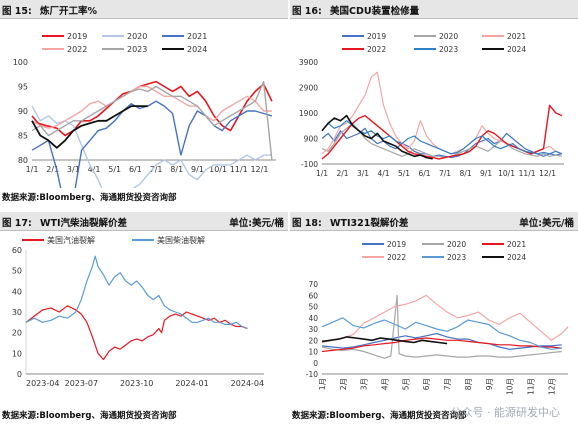 This screenshot has width=578, height=426. Describe the element at coordinates (308, 62) in the screenshot. I see `y-tick-label: 3900` at that location.